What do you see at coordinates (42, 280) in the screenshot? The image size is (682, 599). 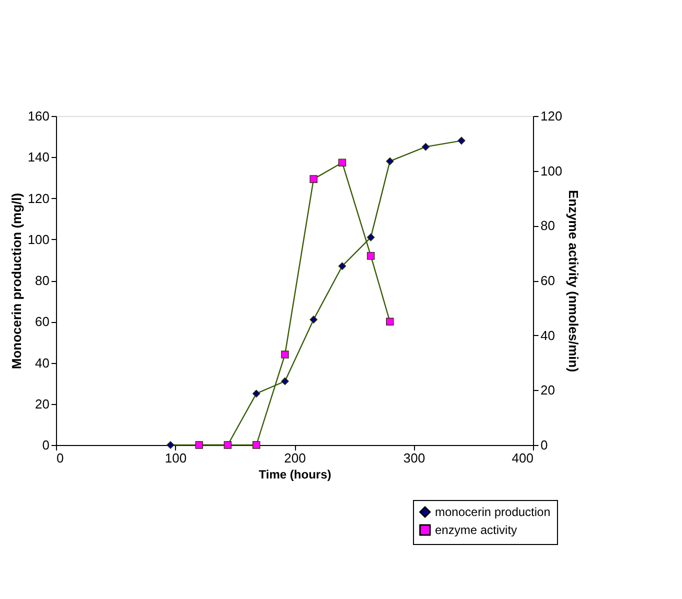 I see `y-tick-label: 80` at bounding box center [42, 280].